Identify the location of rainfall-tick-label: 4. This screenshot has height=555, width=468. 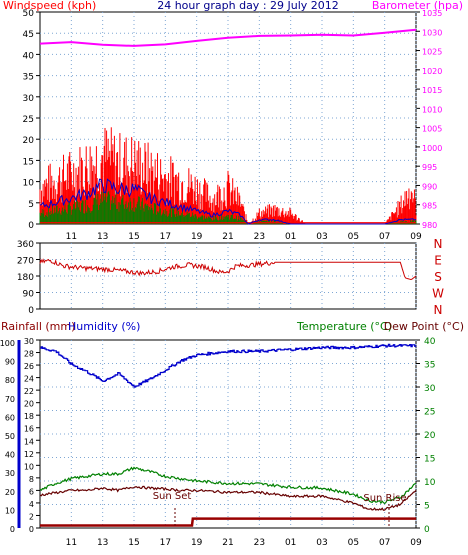
(31, 504).